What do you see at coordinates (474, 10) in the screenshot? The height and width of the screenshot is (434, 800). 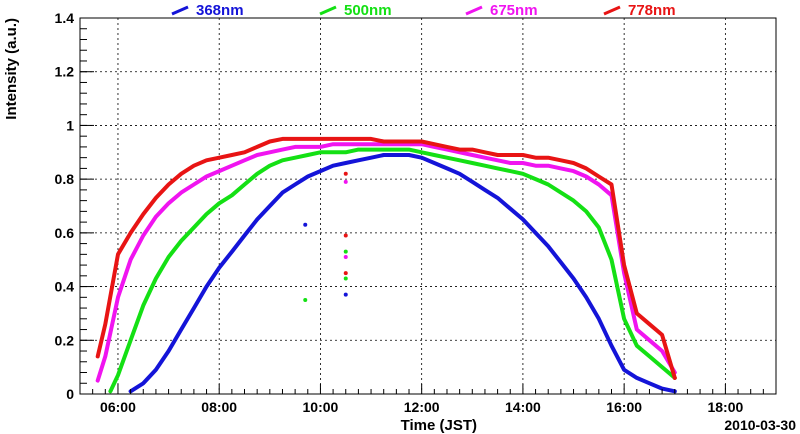 I see `legend-swatch-675nm` at bounding box center [474, 10].